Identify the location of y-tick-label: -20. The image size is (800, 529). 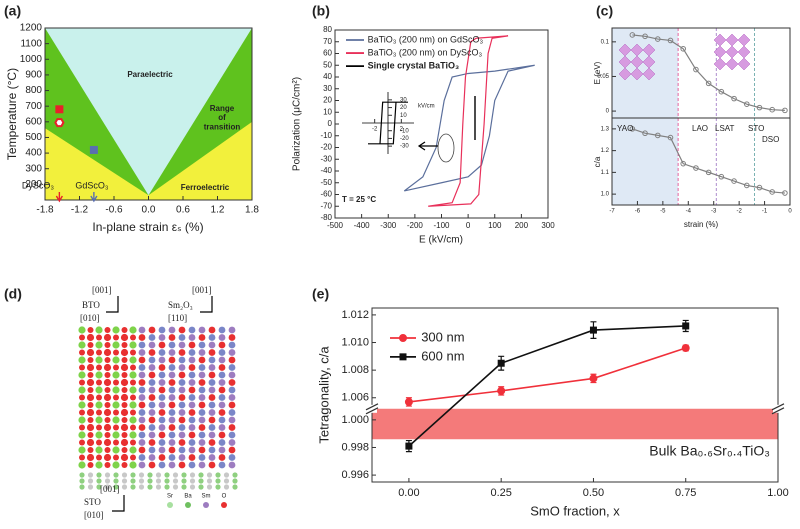
(326, 147).